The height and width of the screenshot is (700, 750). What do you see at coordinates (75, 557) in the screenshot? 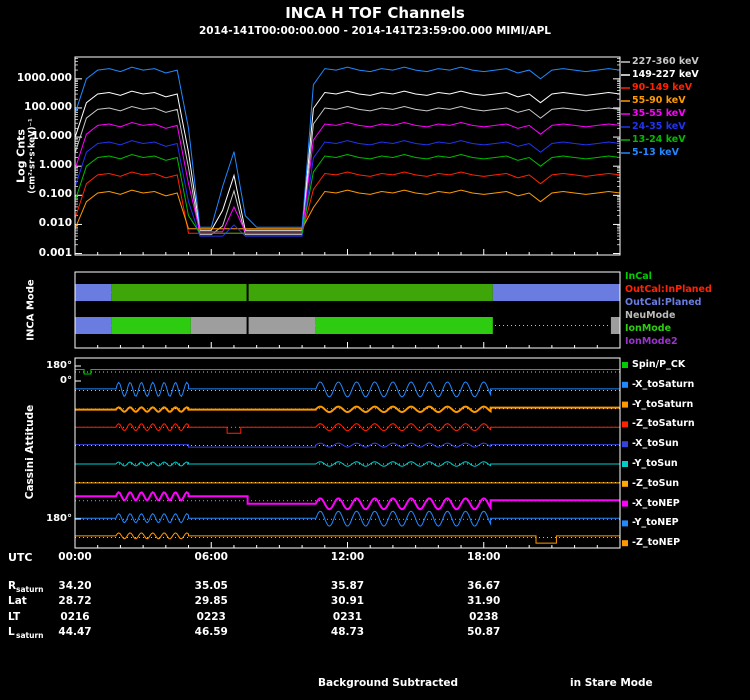
I see `x-tick-label: 00:00` at bounding box center [75, 557].